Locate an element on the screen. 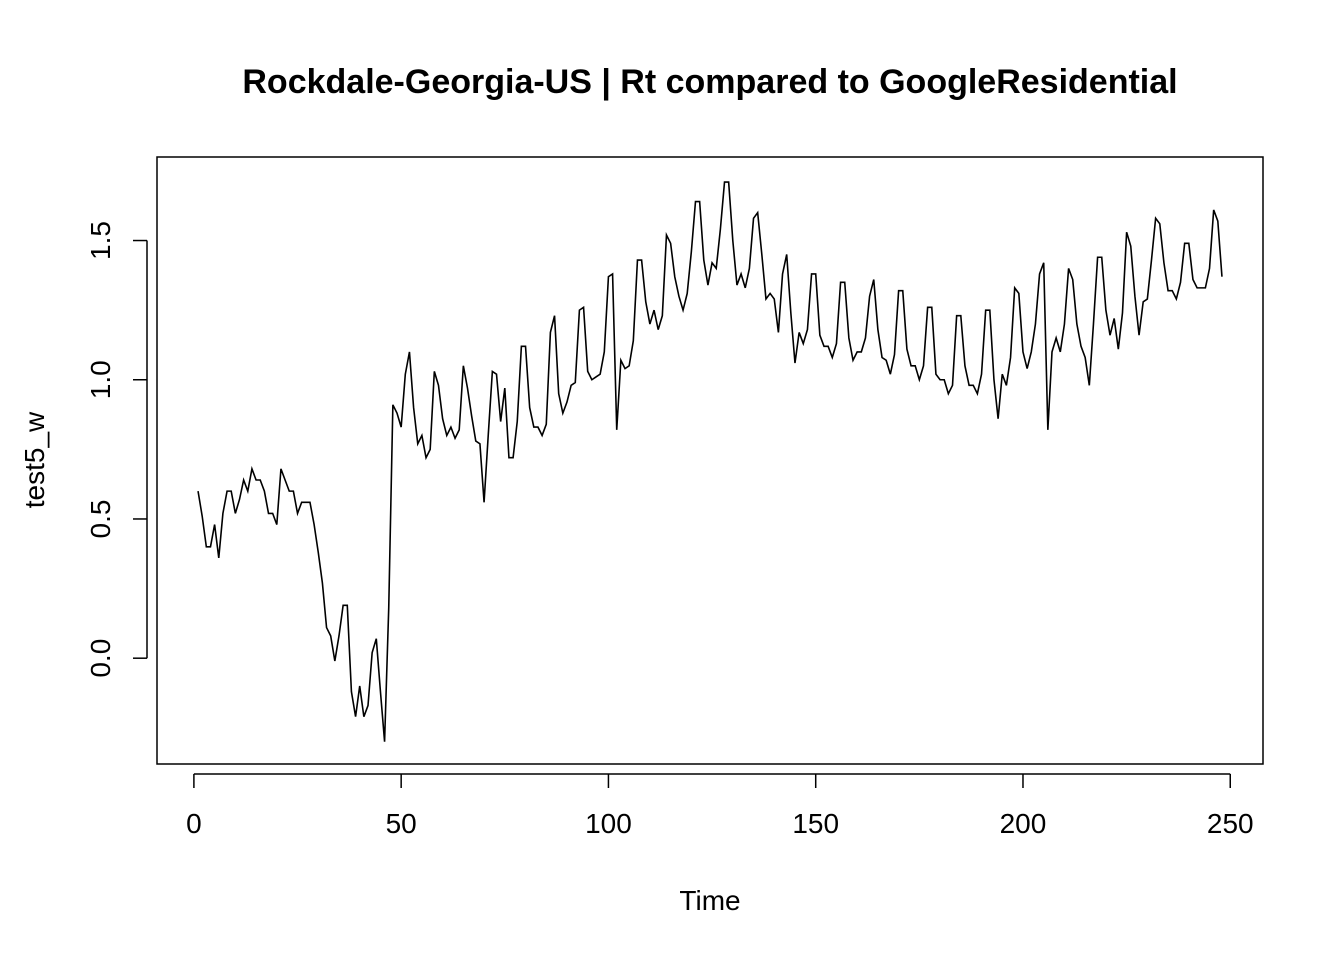 Image resolution: width=1344 pixels, height=960 pixels. y-axis-label: test5_w is located at coordinates (34, 459).